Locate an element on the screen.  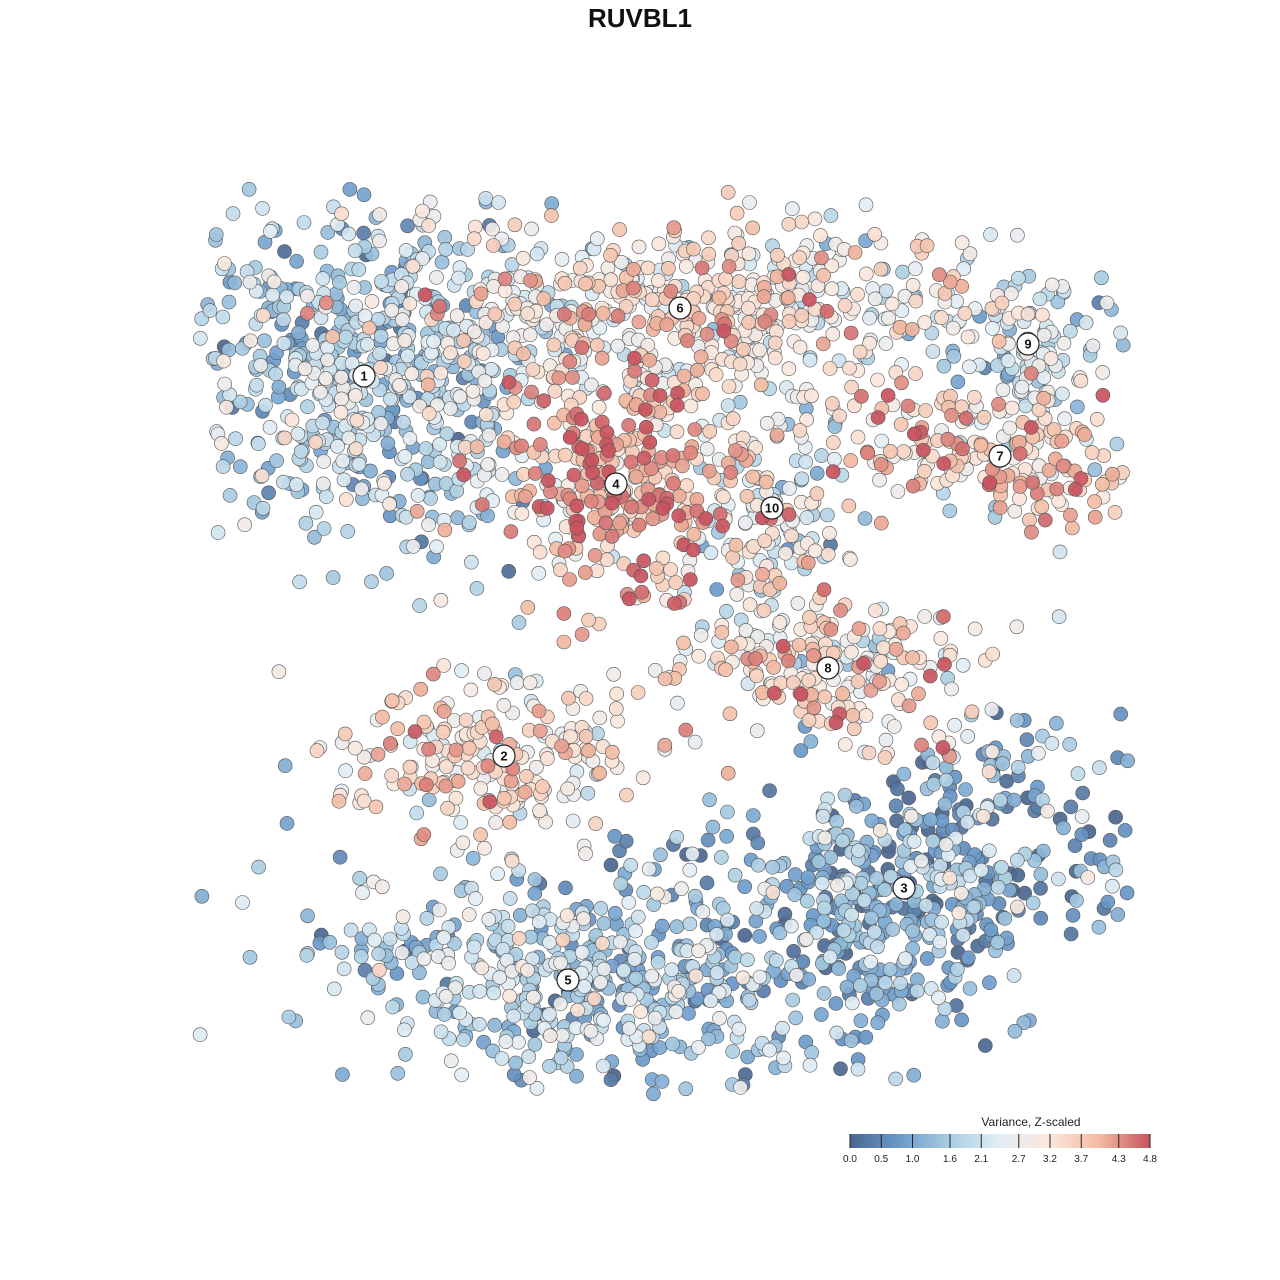
cluster-label: 2 is located at coordinates (503, 756).